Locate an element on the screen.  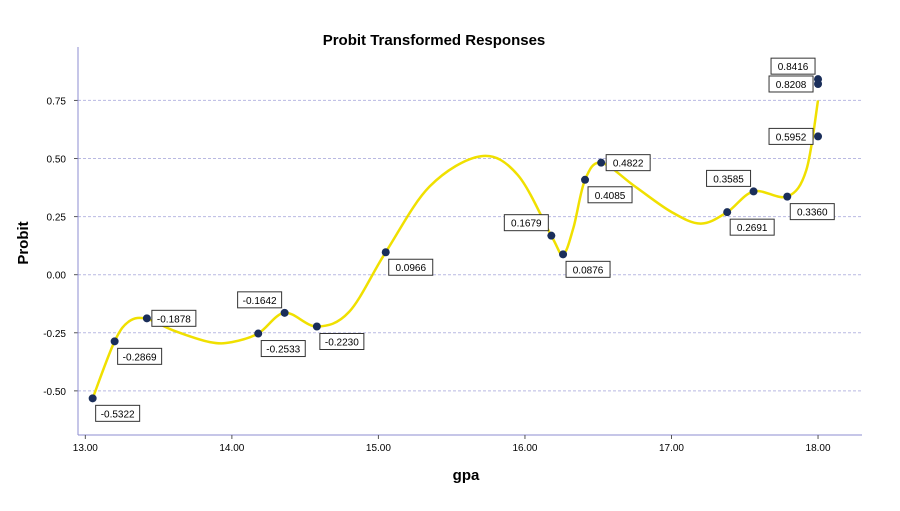
data-label: -0.5322 is located at coordinates (118, 414).